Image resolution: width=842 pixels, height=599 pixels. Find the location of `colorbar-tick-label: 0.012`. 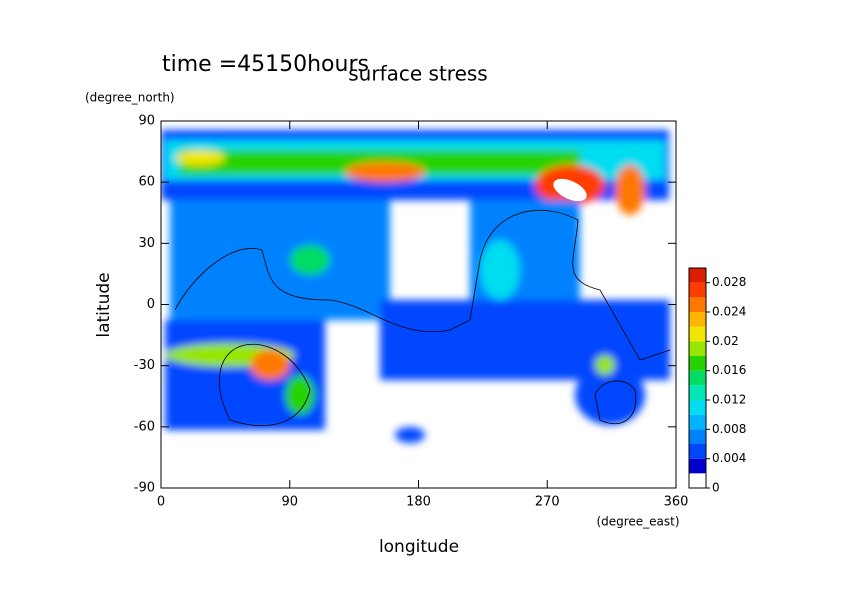

colorbar-tick-label: 0.012 is located at coordinates (729, 400).